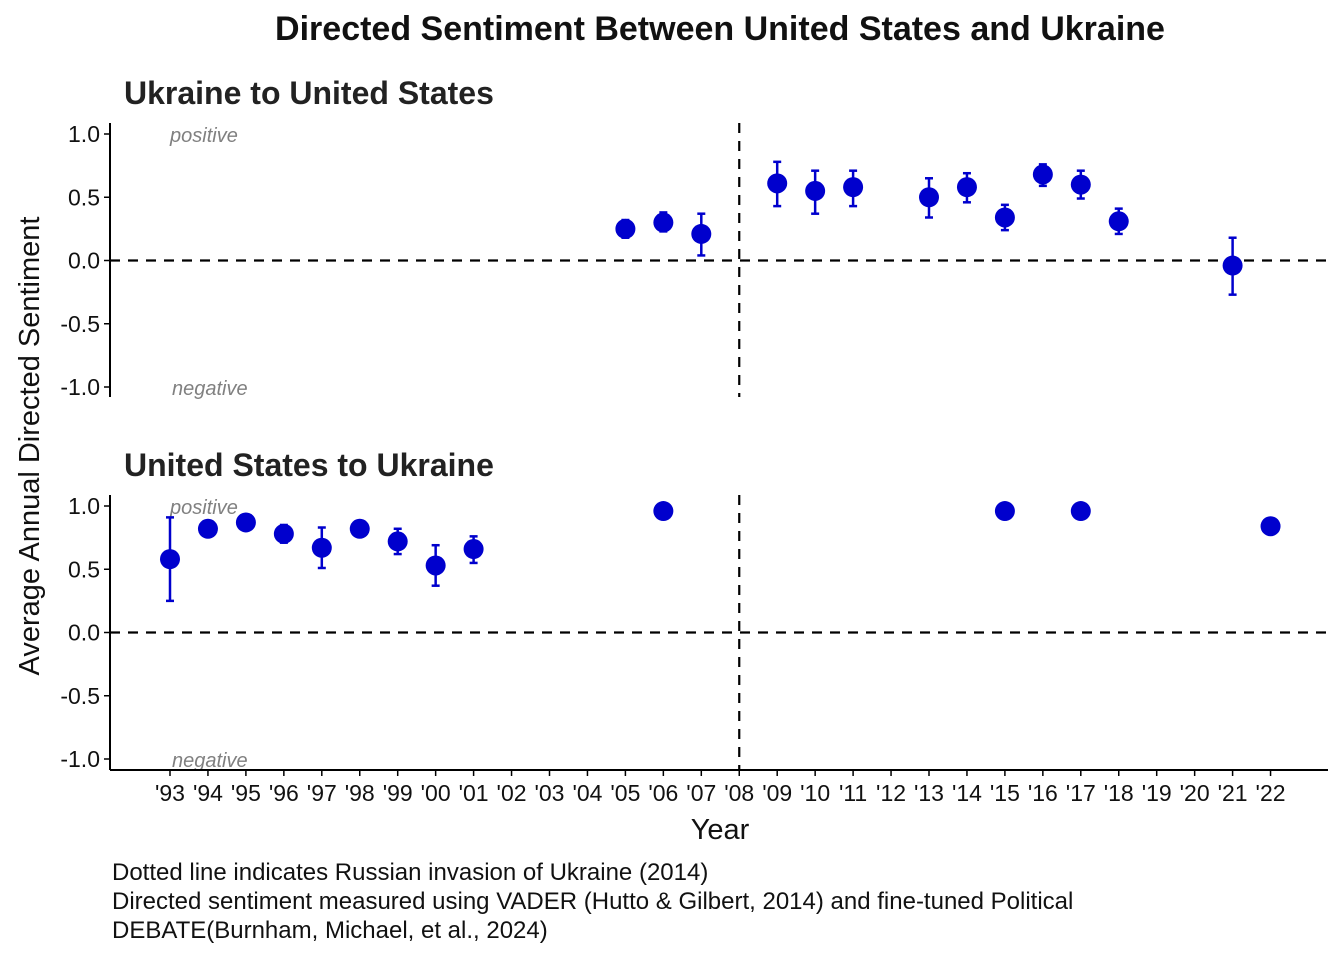 The image size is (1344, 960). Describe the element at coordinates (1195, 793) in the screenshot. I see `x-tick-label: '20` at that location.